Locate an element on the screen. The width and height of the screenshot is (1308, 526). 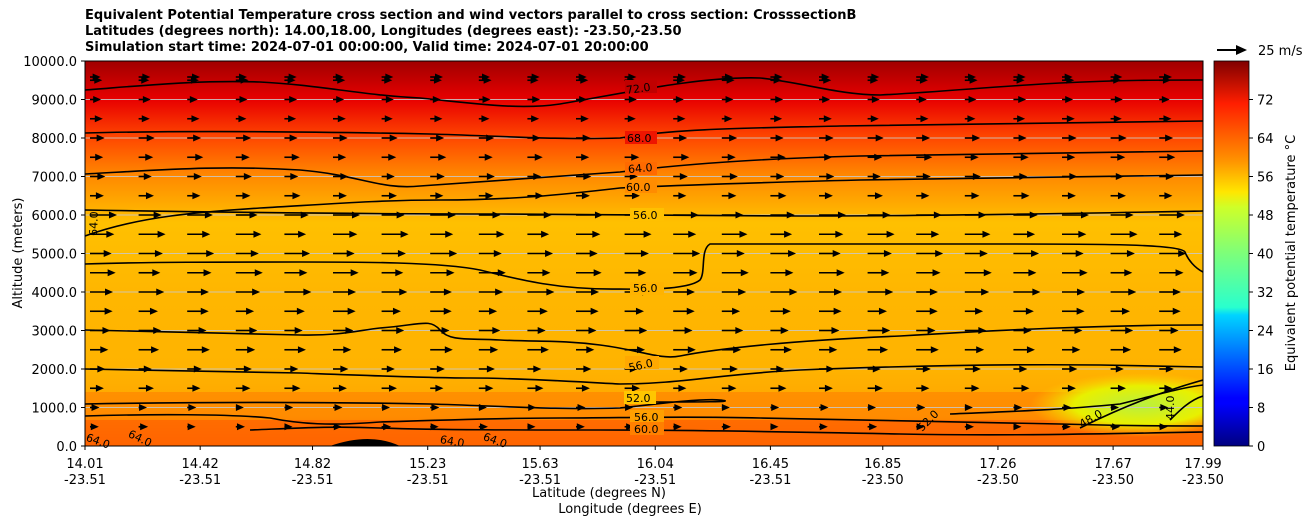
contour-label-56-c: 56.0 is located at coordinates (640, 366).